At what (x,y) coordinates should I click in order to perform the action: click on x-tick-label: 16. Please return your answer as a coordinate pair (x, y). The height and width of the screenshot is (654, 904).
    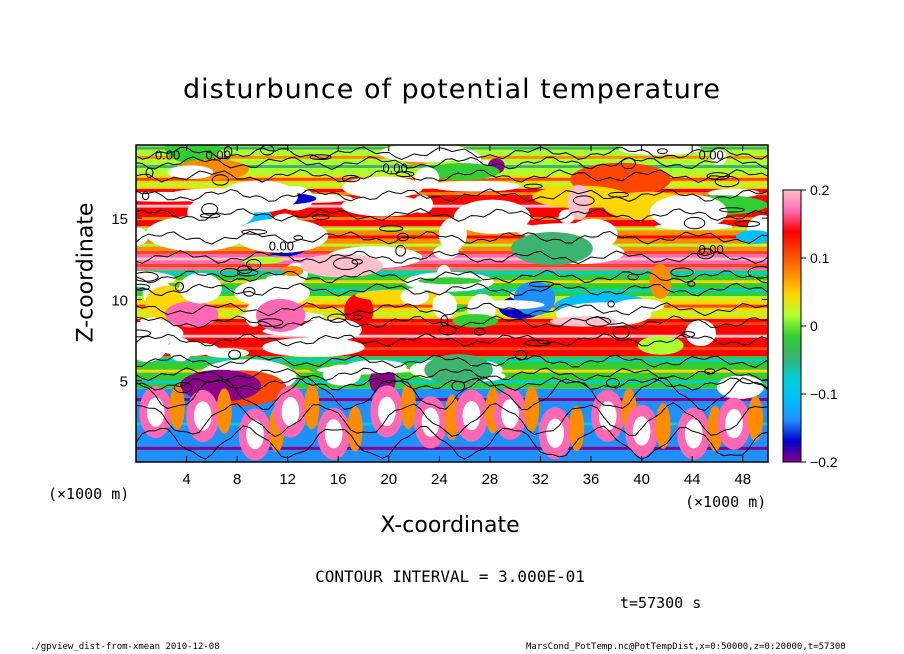
    Looking at the image, I should click on (338, 479).